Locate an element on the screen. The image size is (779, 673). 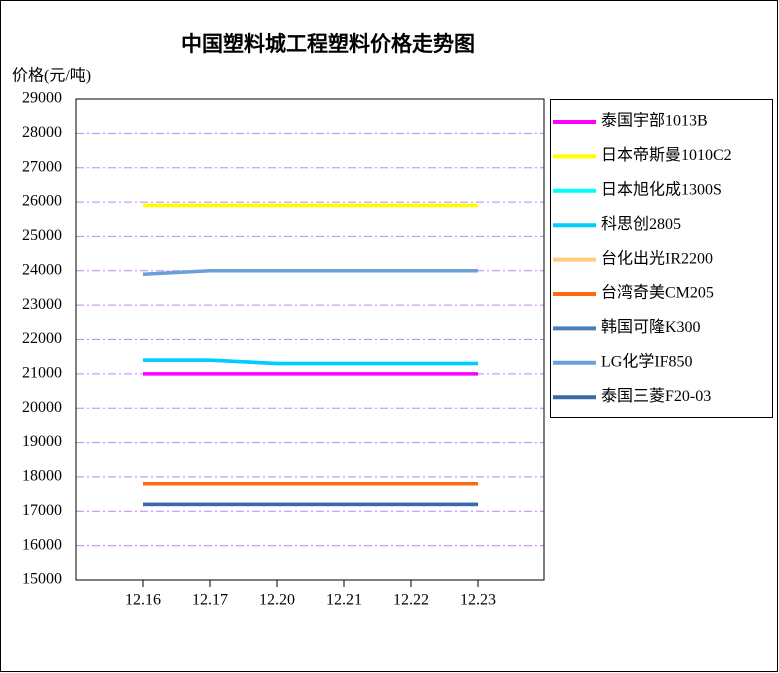
chart-title: 中国塑料城工程塑料价格走势图 is located at coordinates (328, 44).